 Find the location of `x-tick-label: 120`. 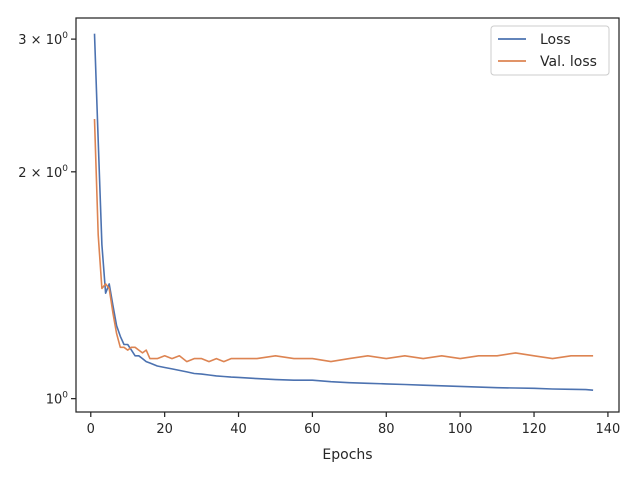

x-tick-label: 120 is located at coordinates (534, 429).